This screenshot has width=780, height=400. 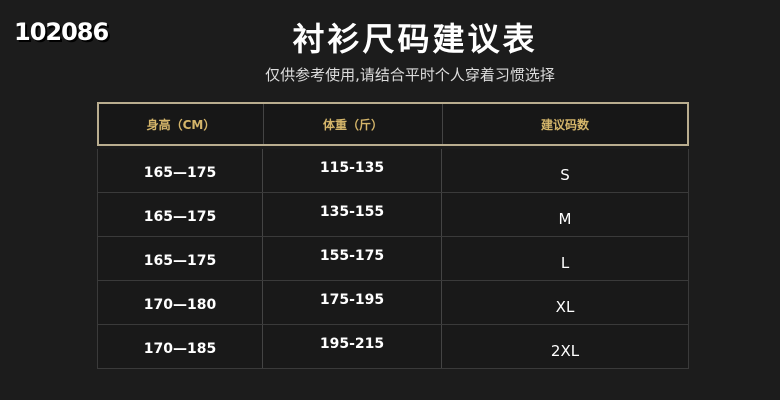 What do you see at coordinates (180, 302) in the screenshot?
I see `cell-height: 170—180` at bounding box center [180, 302].